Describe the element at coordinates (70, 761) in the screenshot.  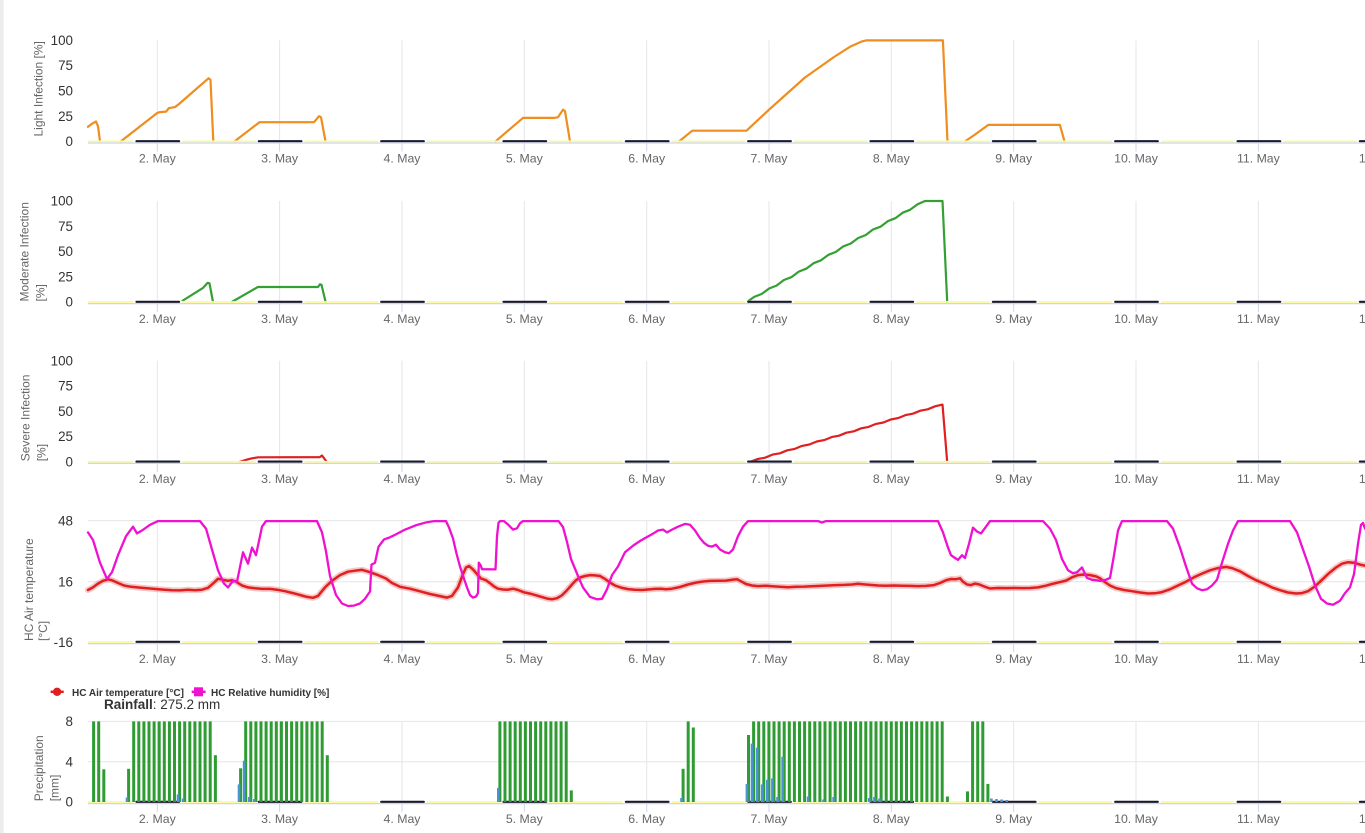
I see `svg-text: 4` at that location.